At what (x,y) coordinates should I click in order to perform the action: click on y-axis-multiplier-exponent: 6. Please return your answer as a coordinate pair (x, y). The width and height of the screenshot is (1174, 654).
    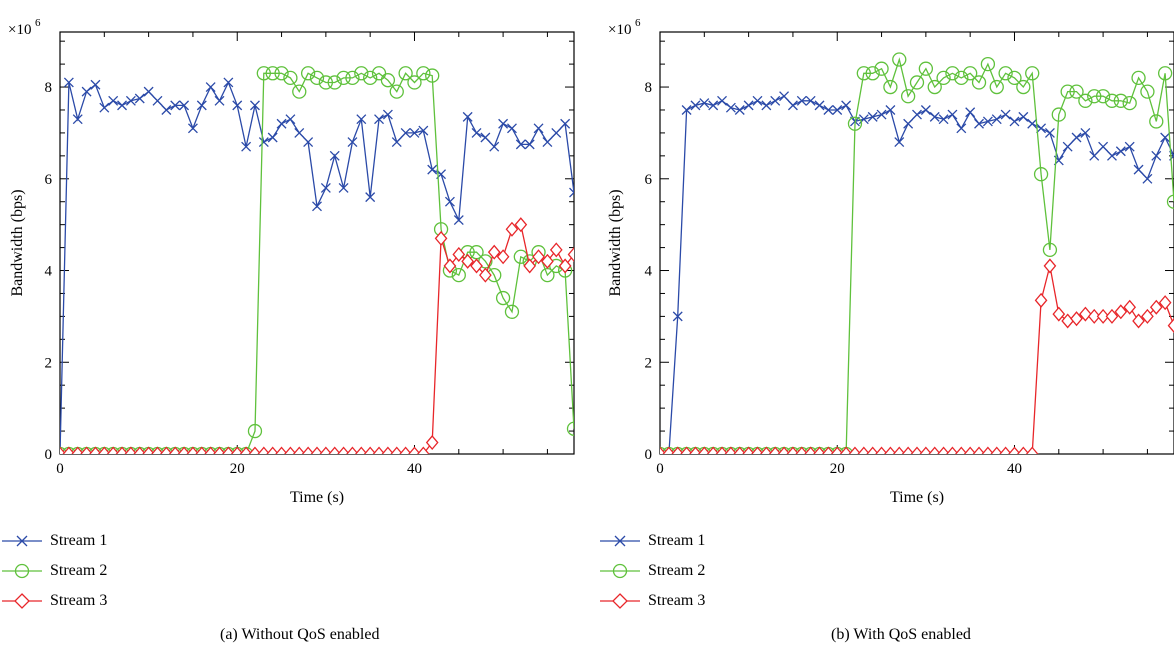
    Looking at the image, I should click on (638, 23).